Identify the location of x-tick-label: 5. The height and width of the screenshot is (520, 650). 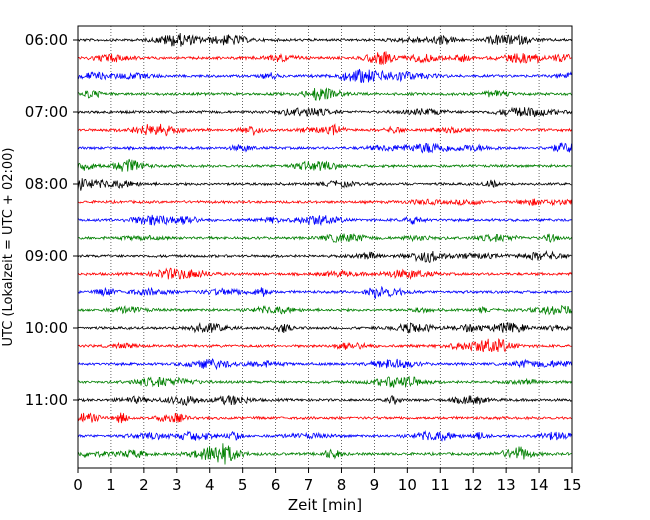
(243, 485).